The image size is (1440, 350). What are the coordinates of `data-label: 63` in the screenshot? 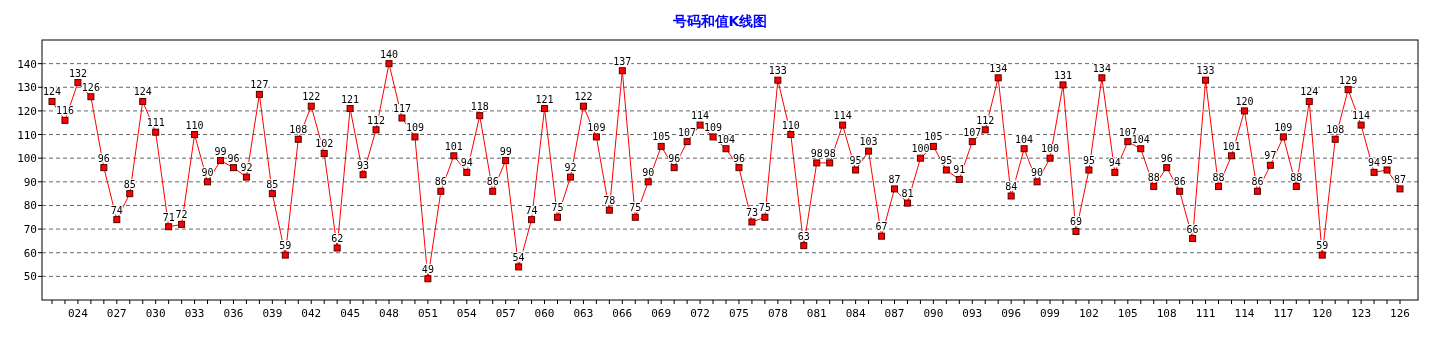 It's located at (803, 236).